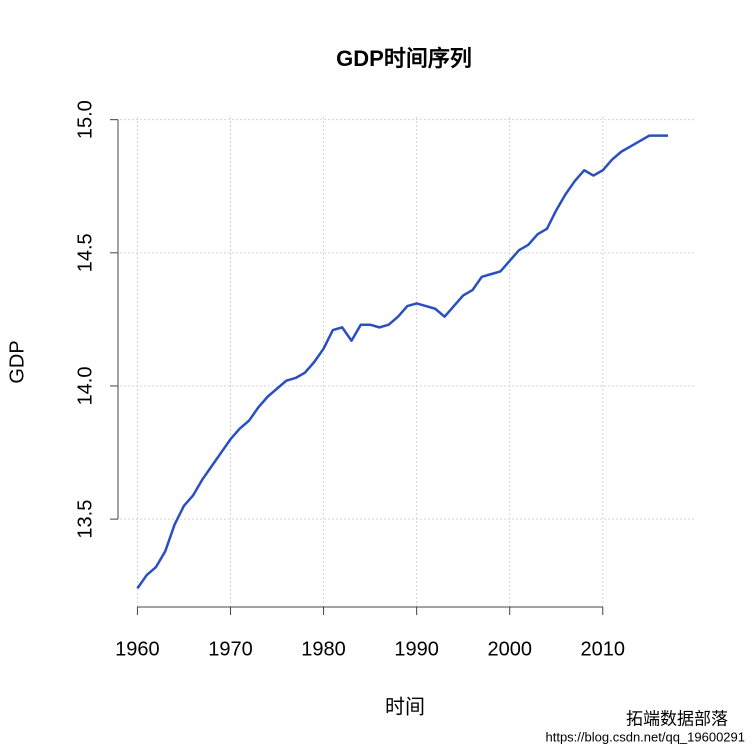 This screenshot has width=753, height=753. Describe the element at coordinates (603, 649) in the screenshot. I see `x-tick-label: 2010` at that location.